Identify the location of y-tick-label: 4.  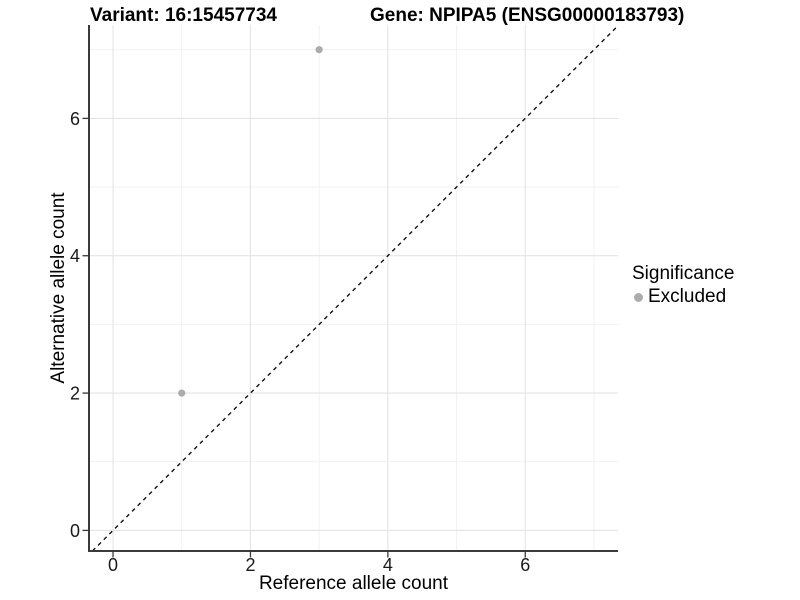
(75, 256).